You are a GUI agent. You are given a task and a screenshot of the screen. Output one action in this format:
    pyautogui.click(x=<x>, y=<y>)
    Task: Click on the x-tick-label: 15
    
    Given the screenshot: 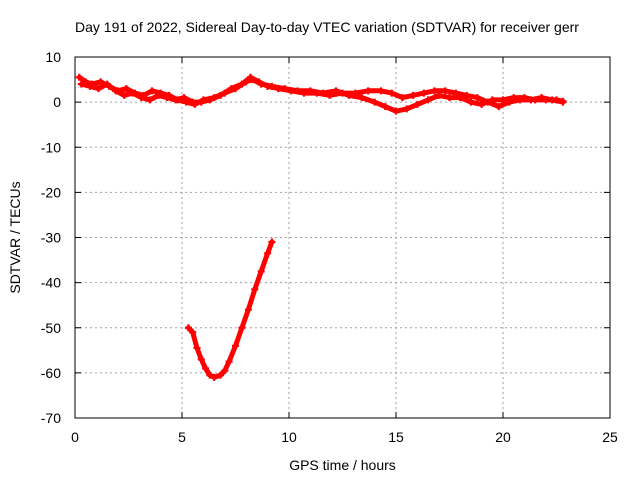 What is the action you would take?
    pyautogui.click(x=396, y=437)
    